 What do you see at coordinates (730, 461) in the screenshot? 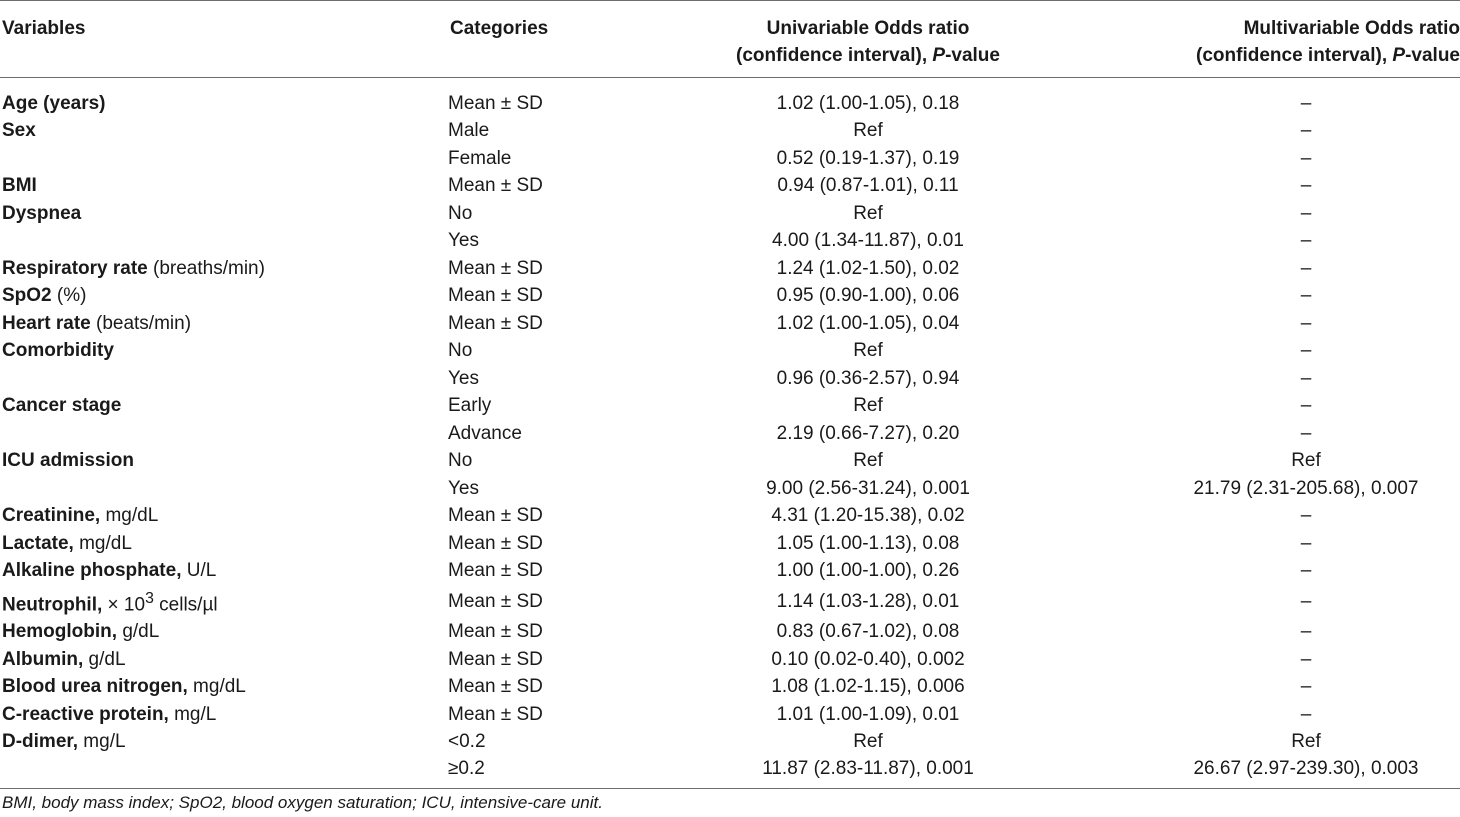
I see `table-row: ICU admission No Ref Ref` at bounding box center [730, 461].